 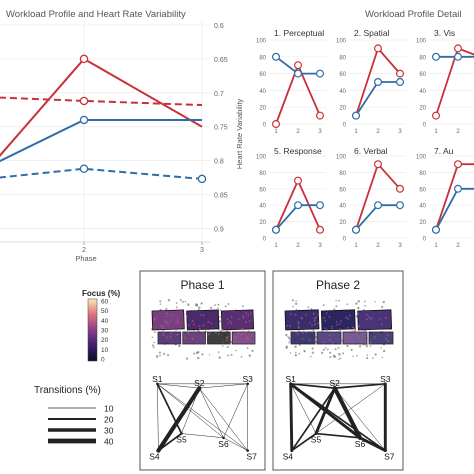 I want to click on detail-y-tick-label: 100, so click(x=421, y=158).